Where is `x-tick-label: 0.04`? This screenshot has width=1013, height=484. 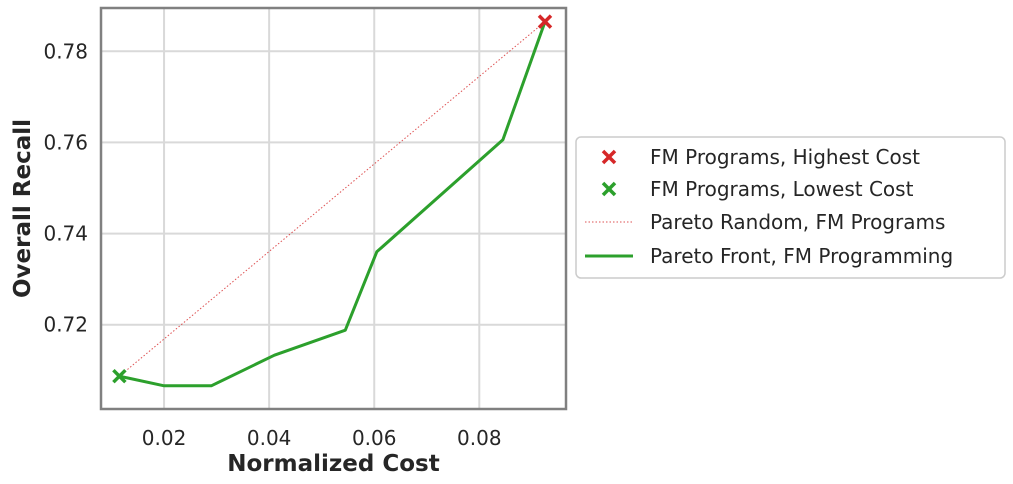
x-tick-label: 0.04 is located at coordinates (269, 438).